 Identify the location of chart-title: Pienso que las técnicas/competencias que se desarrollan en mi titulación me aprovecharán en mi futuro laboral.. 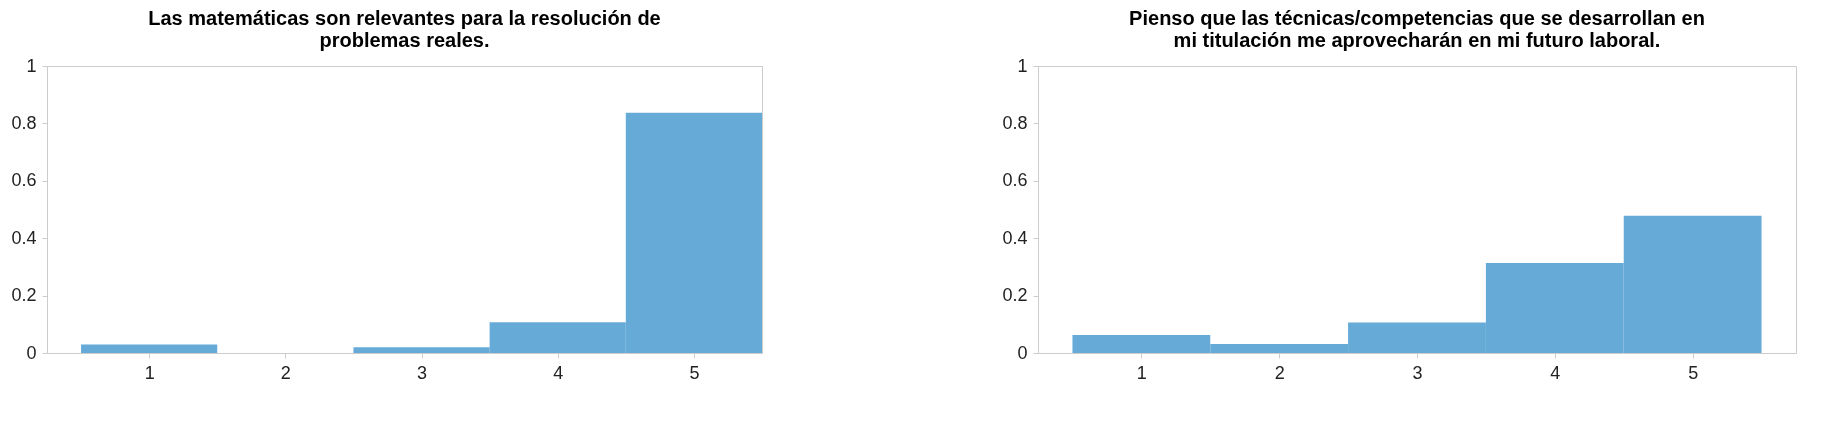
(1417, 29).